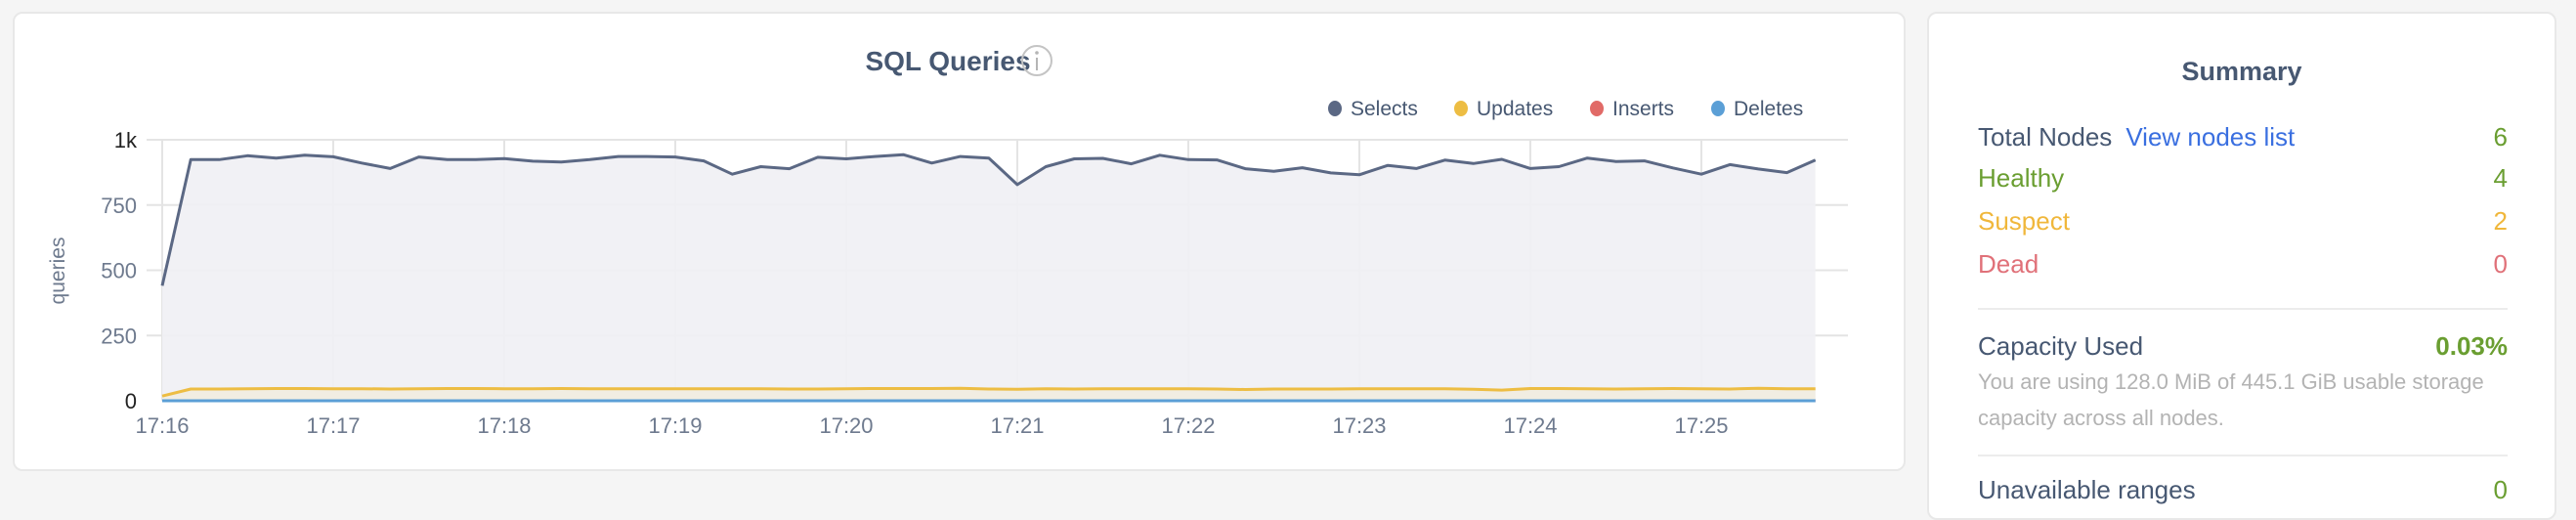  Describe the element at coordinates (1461, 108) in the screenshot. I see `legend-swatch-updates` at that location.